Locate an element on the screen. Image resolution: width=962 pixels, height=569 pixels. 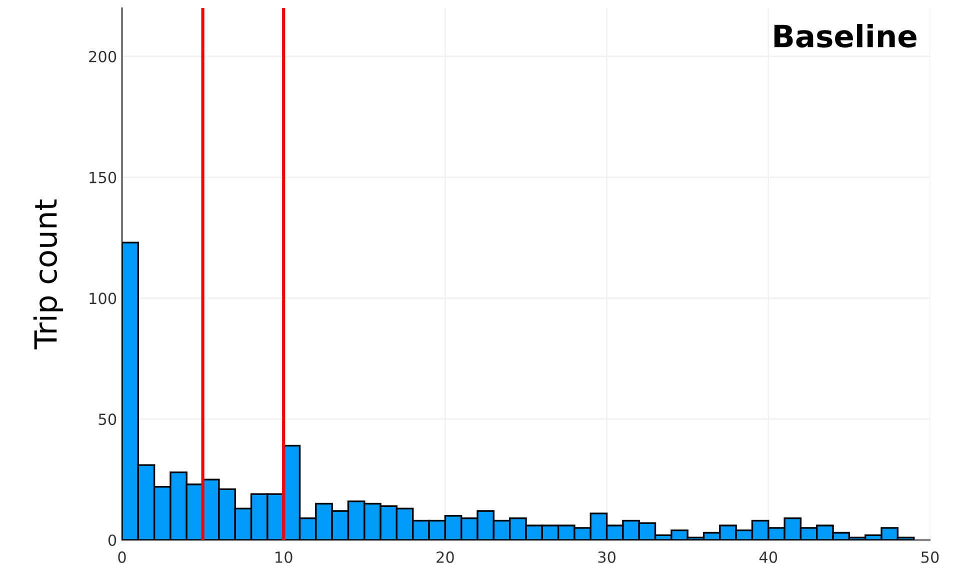
x-tick-label: 50 is located at coordinates (930, 557).